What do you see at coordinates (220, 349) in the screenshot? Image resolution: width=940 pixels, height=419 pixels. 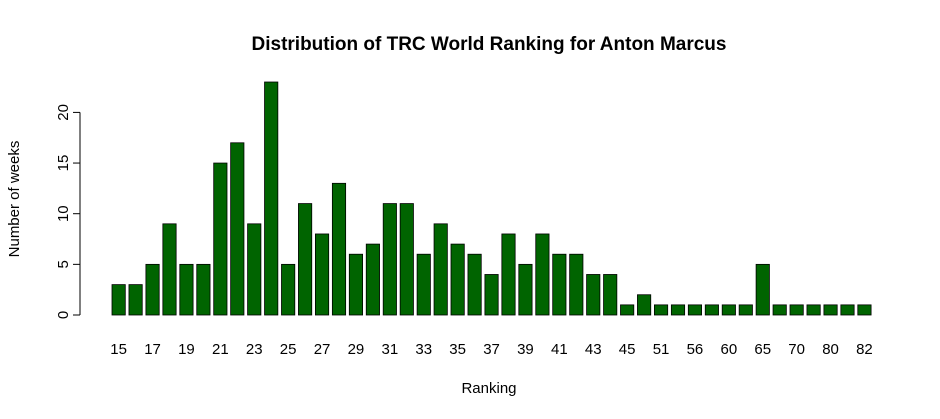 I see `x-tick-label: 21` at bounding box center [220, 349].